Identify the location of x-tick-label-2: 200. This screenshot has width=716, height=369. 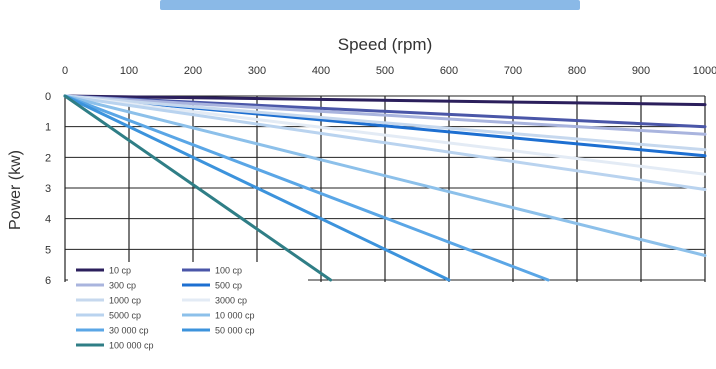
(193, 71).